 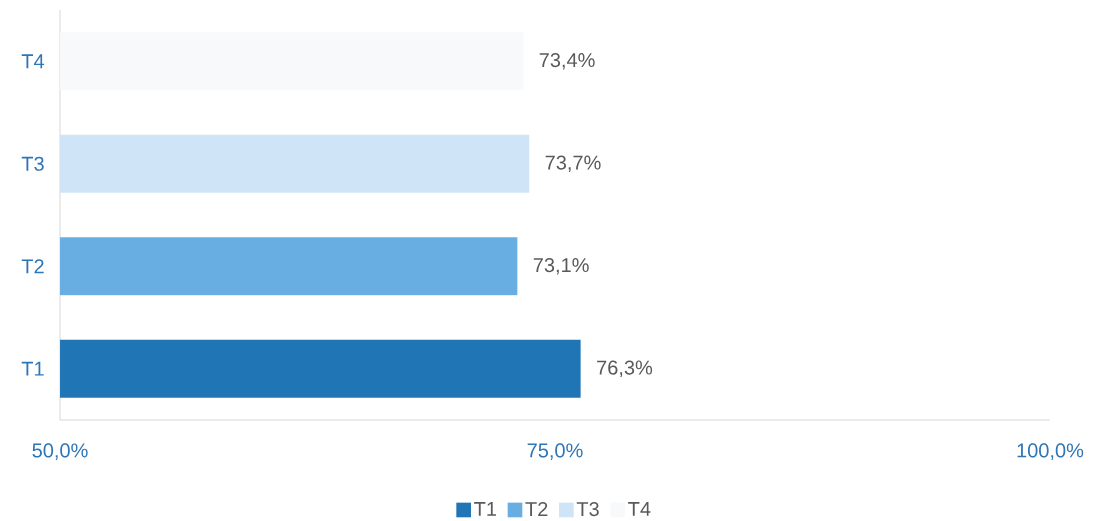 What do you see at coordinates (32, 163) in the screenshot?
I see `y-tick-label: T3` at bounding box center [32, 163].